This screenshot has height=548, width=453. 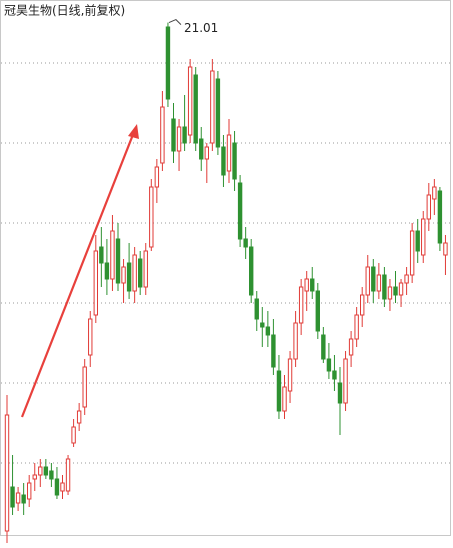 What do you see at coordinates (133, 131) in the screenshot?
I see `arrow-head` at bounding box center [133, 131].